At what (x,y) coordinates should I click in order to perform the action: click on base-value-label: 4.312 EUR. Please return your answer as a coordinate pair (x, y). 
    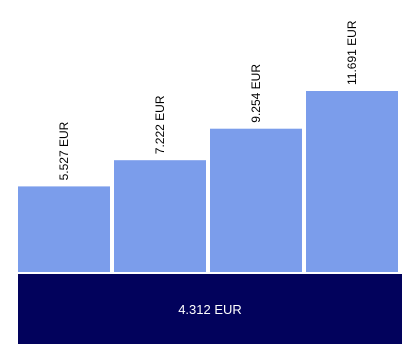
    Looking at the image, I should click on (210, 309).